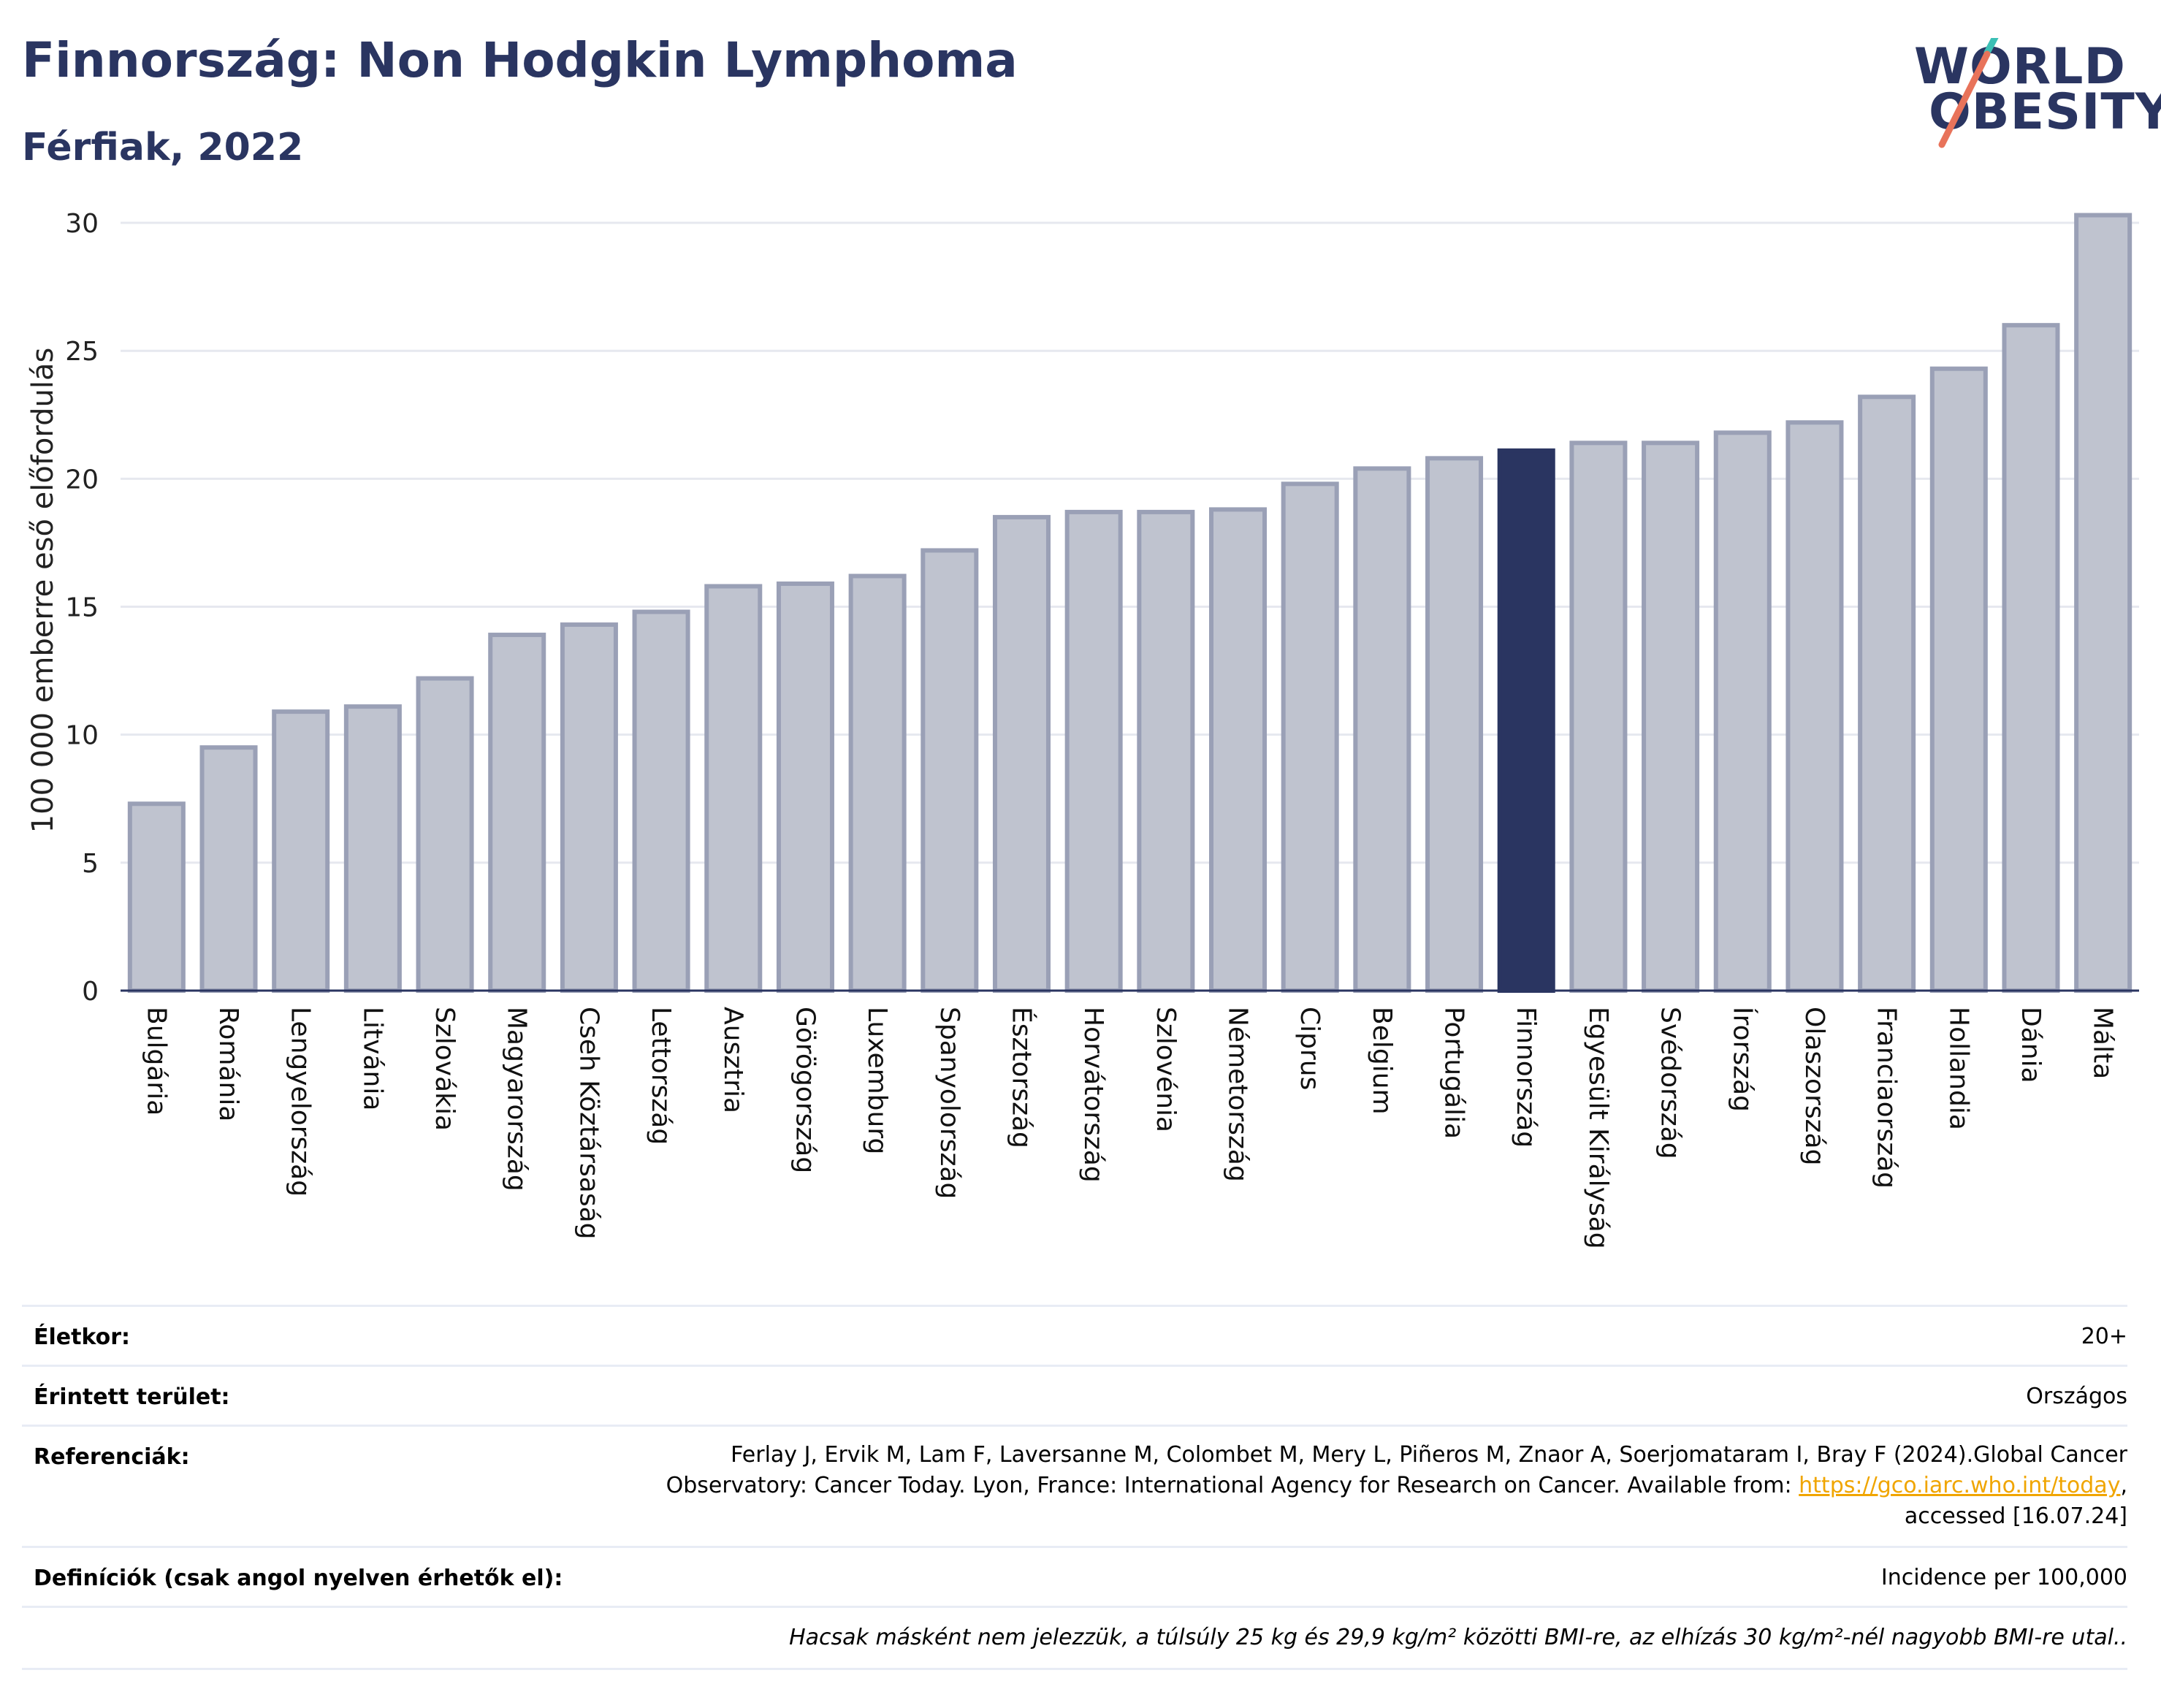 This screenshot has width=2161, height=1708. I want to click on world-obesity-logo: WORLD OBESITY, so click(2030, 96).